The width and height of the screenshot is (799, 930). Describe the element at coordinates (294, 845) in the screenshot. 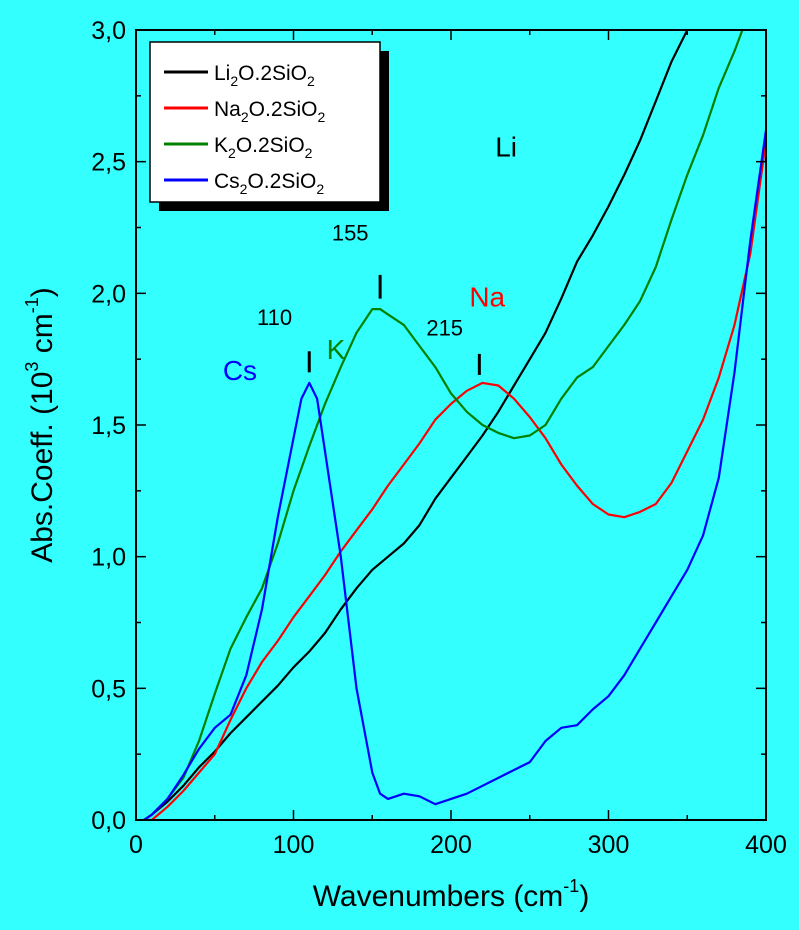

I see `x-tick-label: 100` at that location.